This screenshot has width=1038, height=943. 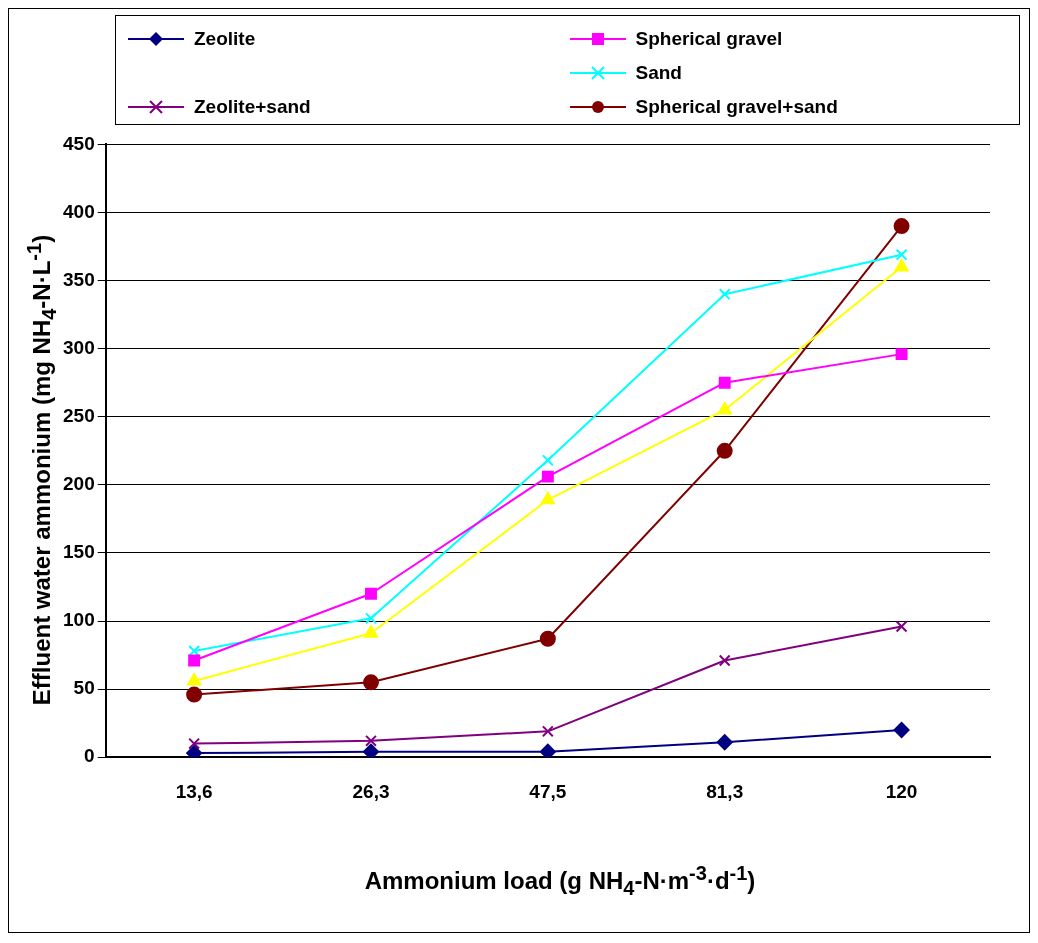 What do you see at coordinates (79, 143) in the screenshot?
I see `y-tick-label: 450` at bounding box center [79, 143].